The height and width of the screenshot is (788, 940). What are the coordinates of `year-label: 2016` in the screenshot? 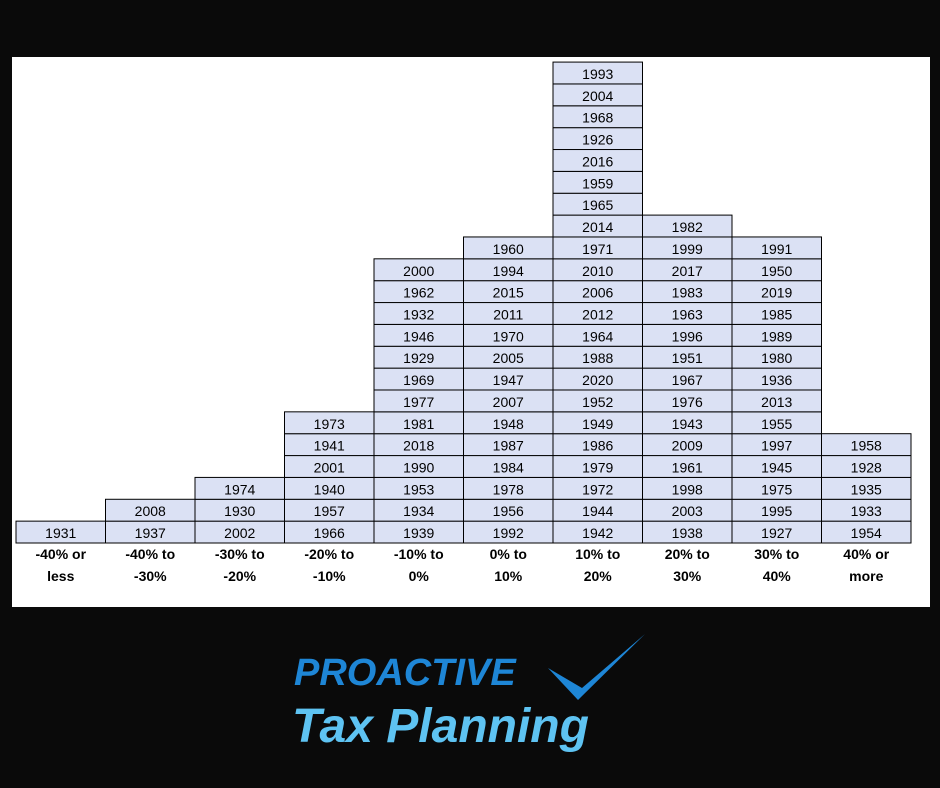 It's located at (597, 161).